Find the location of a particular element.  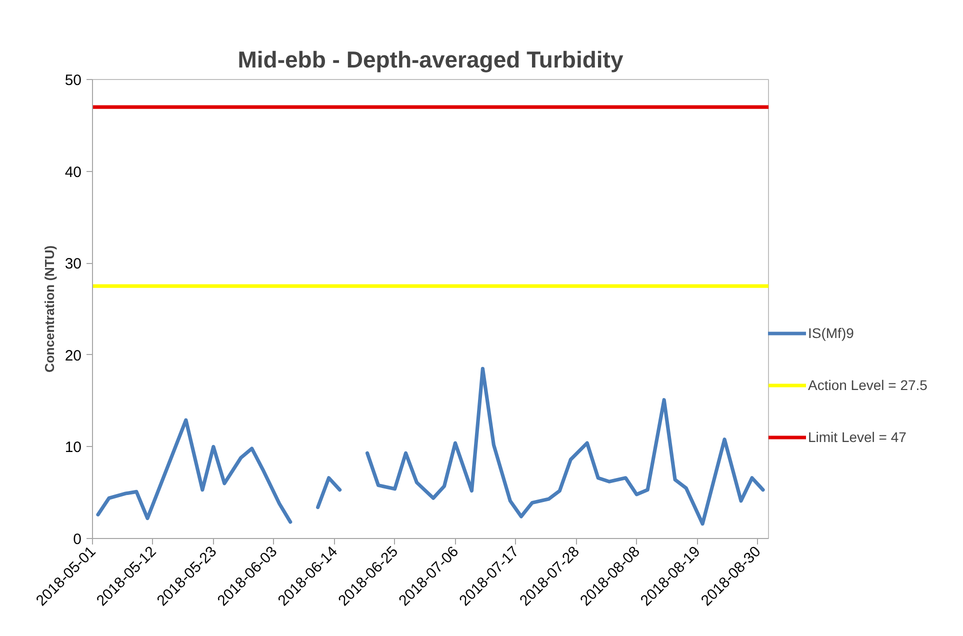

legend-label: Action Level = 27.5 is located at coordinates (868, 385).